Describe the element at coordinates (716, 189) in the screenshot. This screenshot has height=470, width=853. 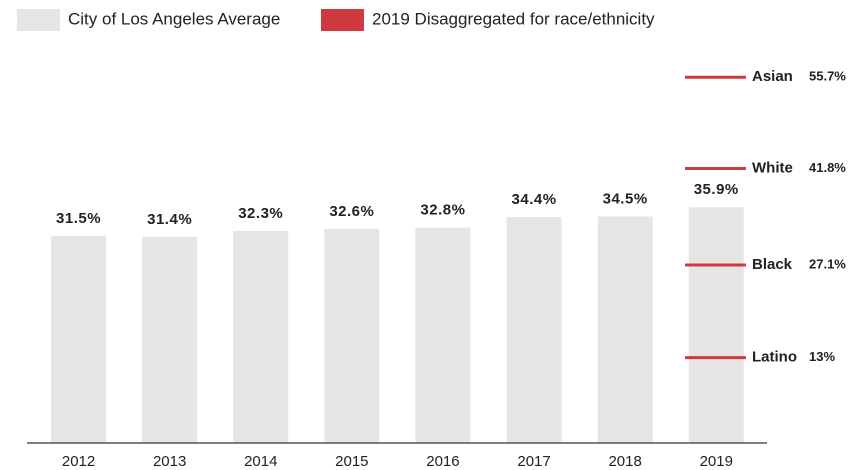
I see `value-label: 35.9%` at that location.